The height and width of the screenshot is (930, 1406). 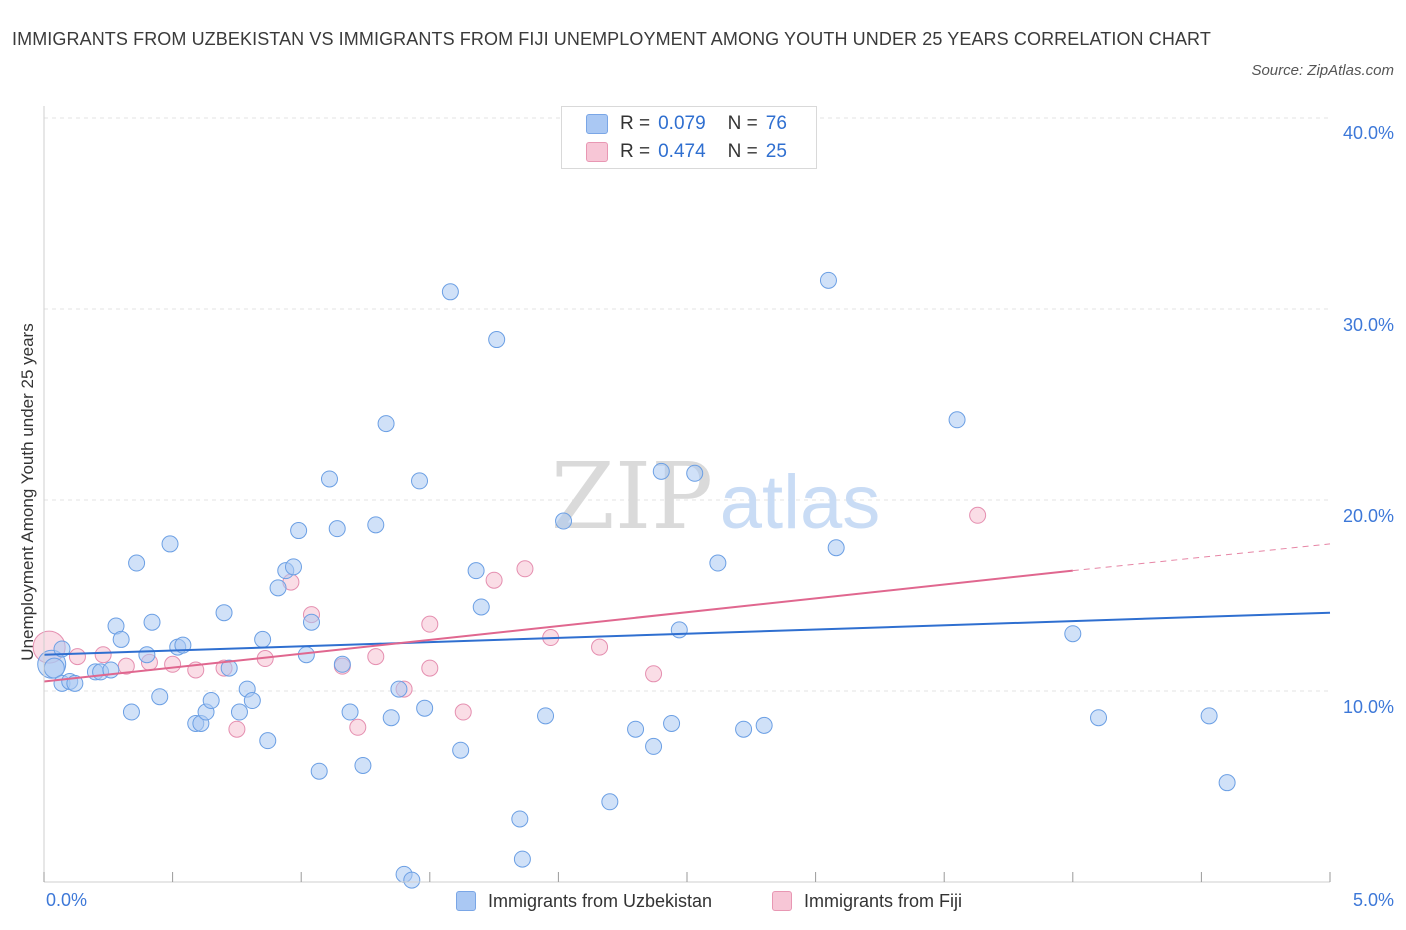 I want to click on legend-r-value: 0.474, so click(x=682, y=151).